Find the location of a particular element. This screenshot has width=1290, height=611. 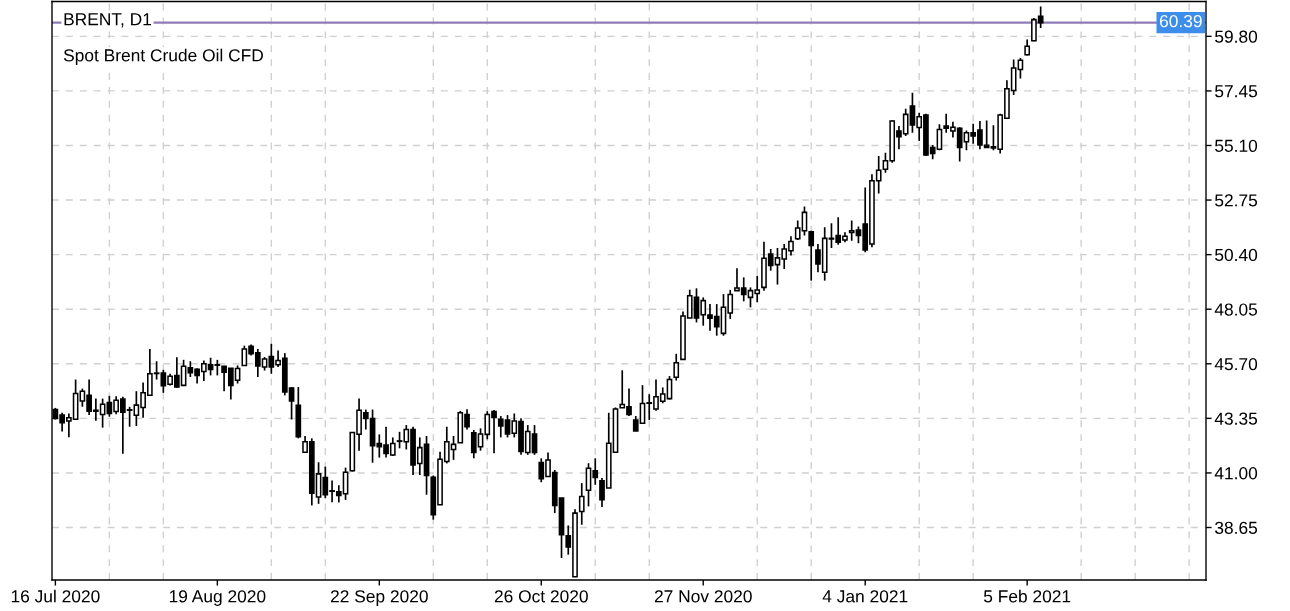

x-tick-label: 26 Oct 2020 is located at coordinates (541, 596).